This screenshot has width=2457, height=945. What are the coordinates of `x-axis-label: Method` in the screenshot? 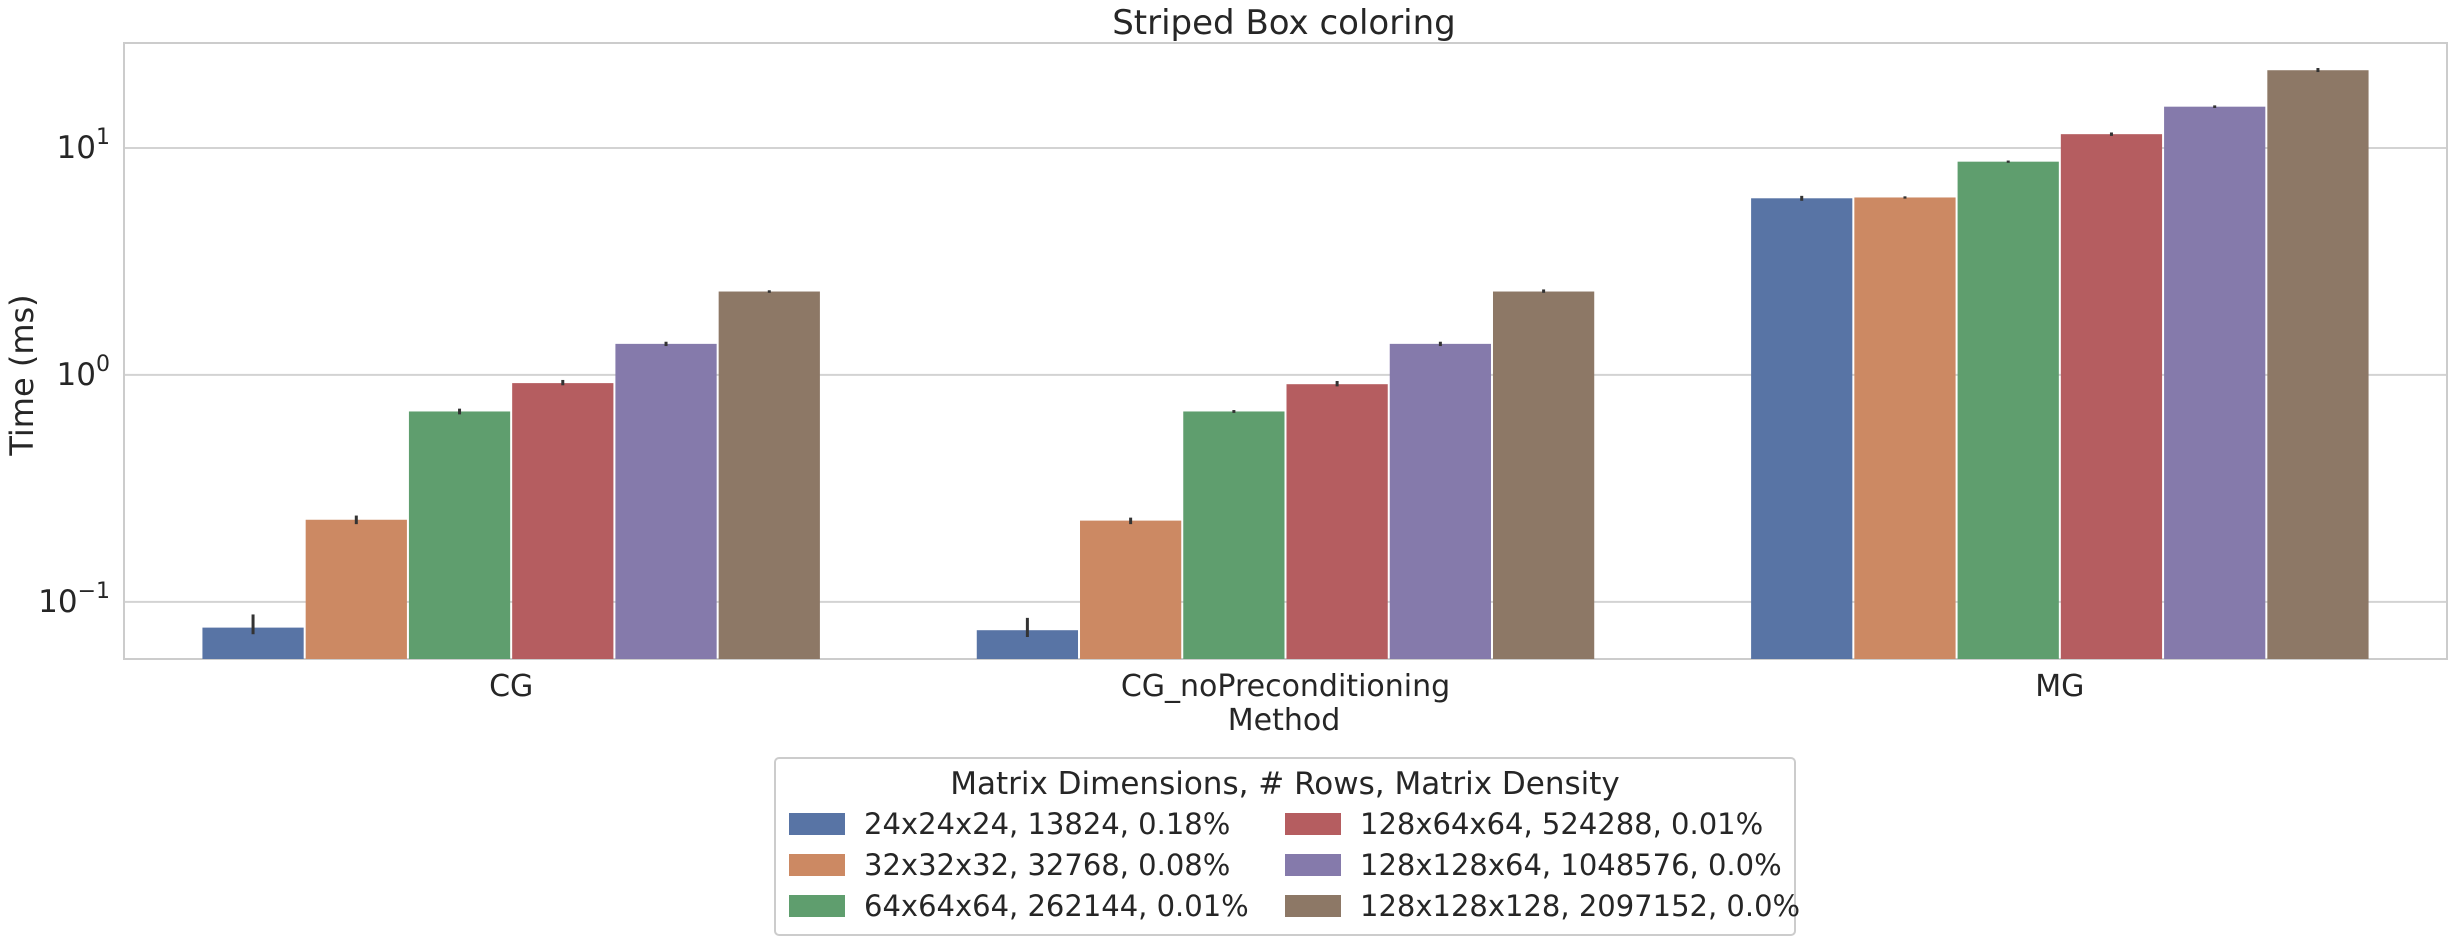 It's located at (1284, 720).